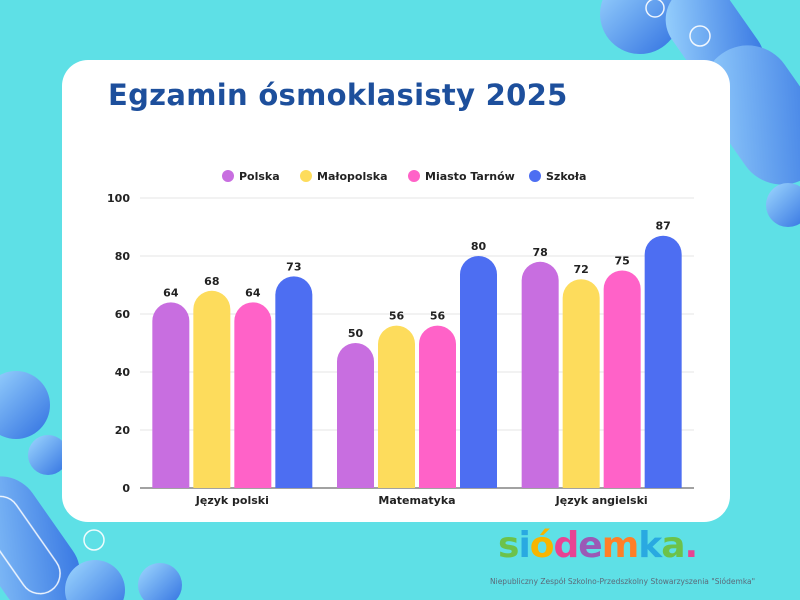 The height and width of the screenshot is (600, 800). Describe the element at coordinates (259, 176) in the screenshot. I see `legend-label: Polska` at that location.